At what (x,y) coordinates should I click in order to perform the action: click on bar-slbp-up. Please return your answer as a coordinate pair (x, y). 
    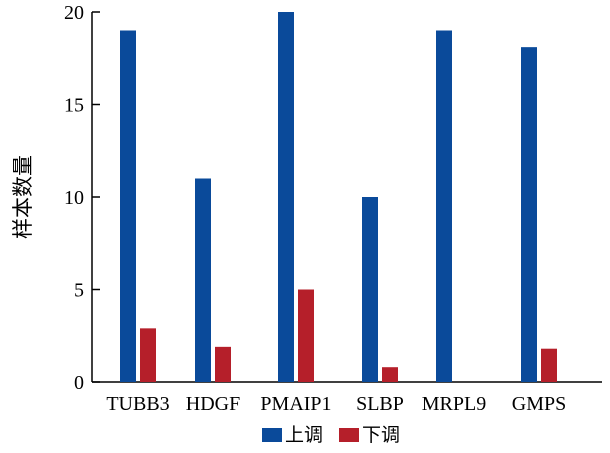
    Looking at the image, I should click on (370, 289).